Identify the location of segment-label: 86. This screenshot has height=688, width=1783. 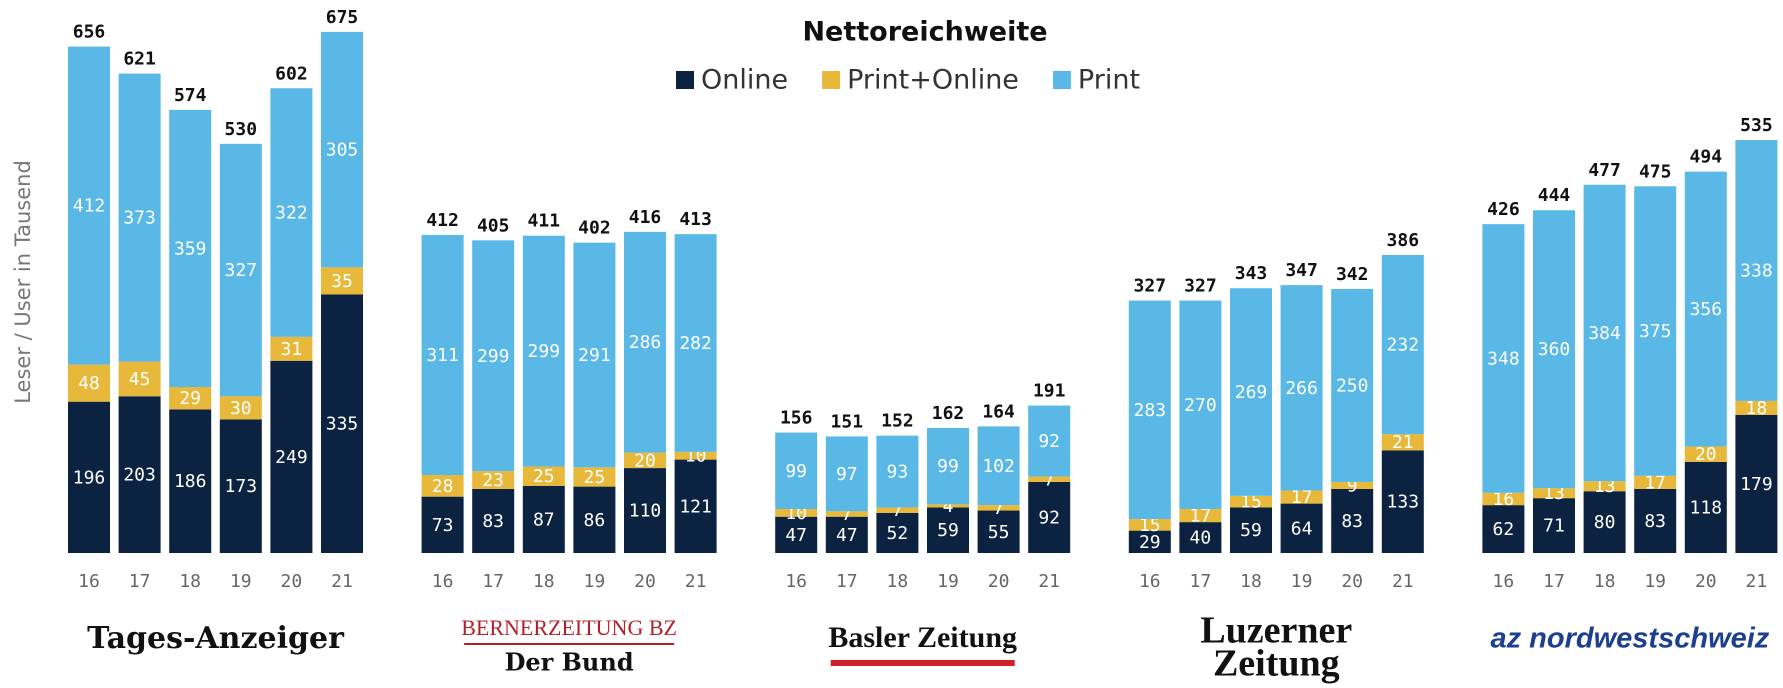
(595, 520).